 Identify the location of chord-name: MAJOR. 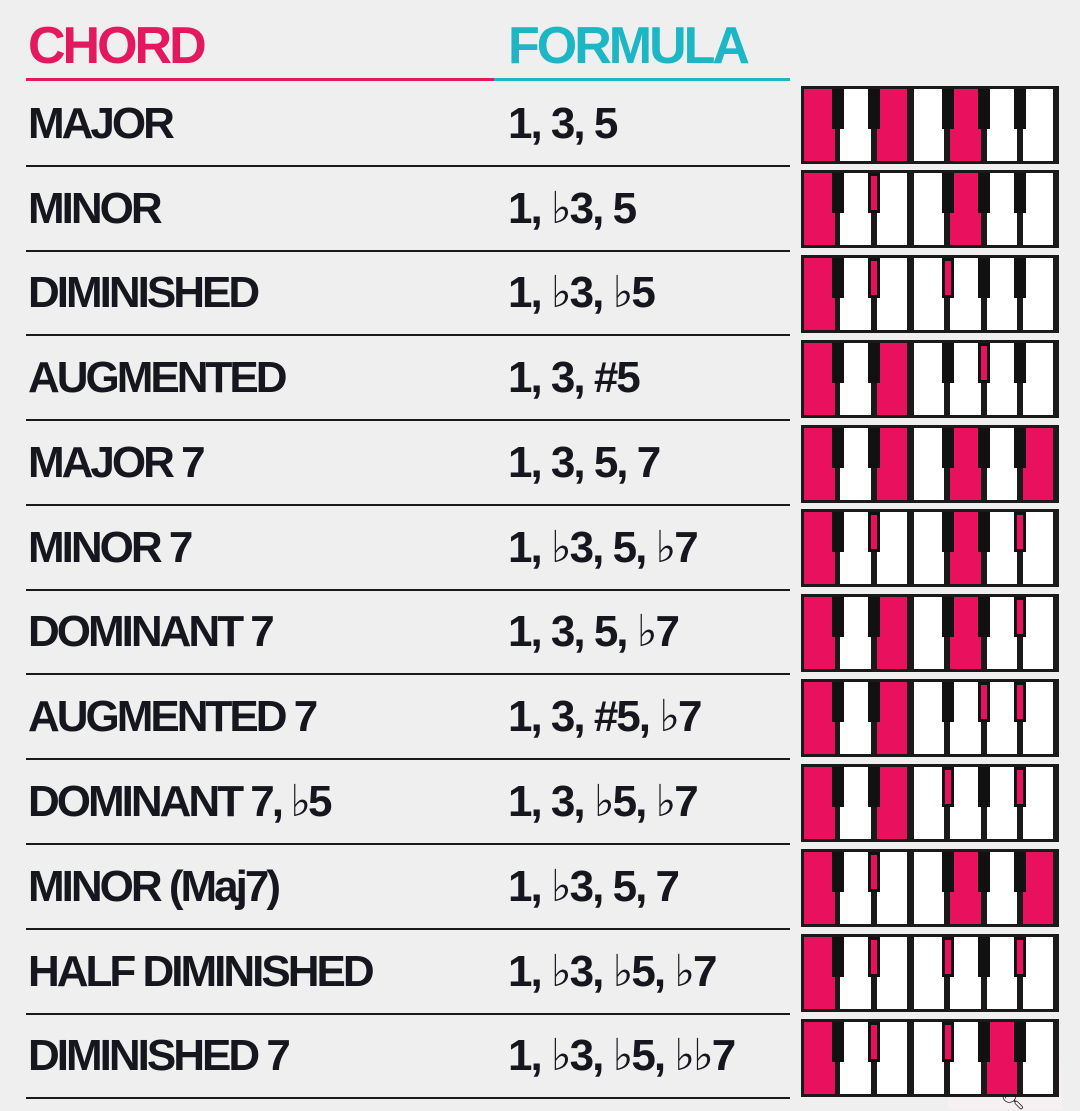
(101, 123).